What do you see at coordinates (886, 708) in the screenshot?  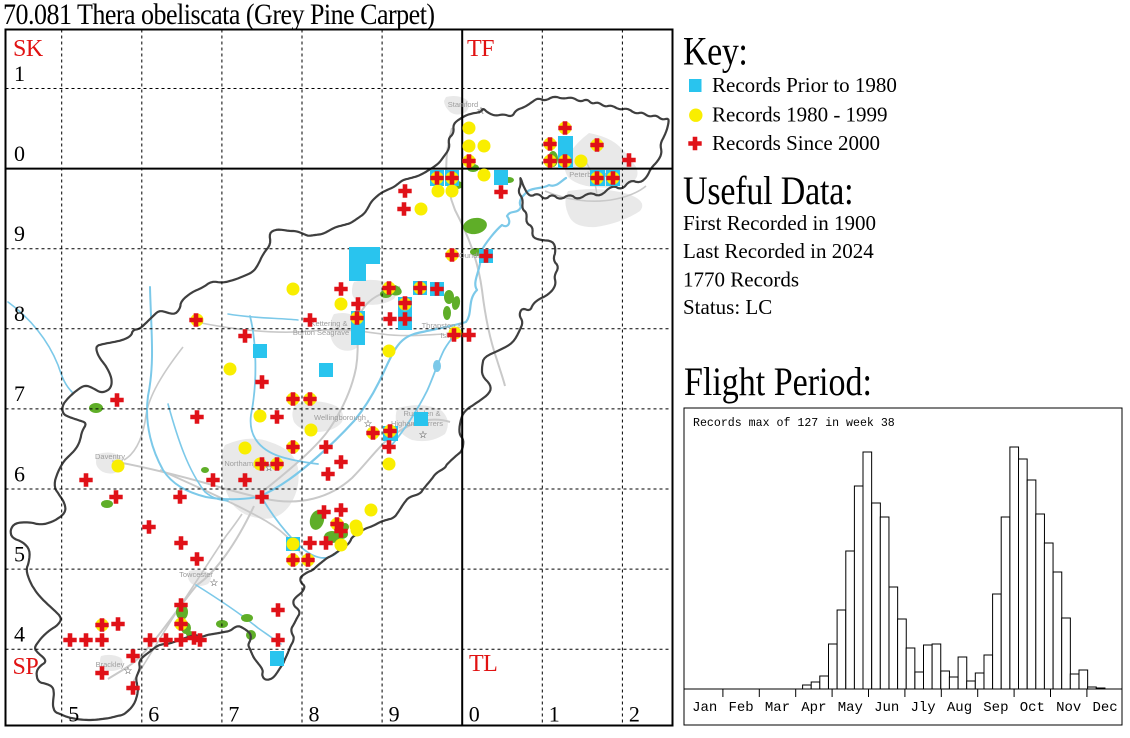 I see `svg-text: Jun` at bounding box center [886, 708].